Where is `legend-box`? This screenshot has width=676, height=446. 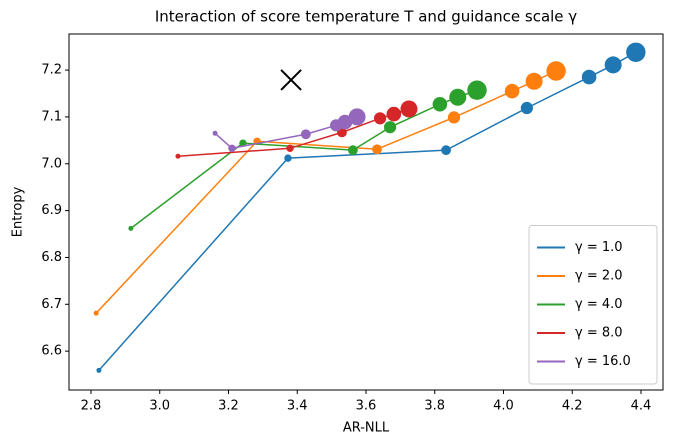 legend-box is located at coordinates (593, 305).